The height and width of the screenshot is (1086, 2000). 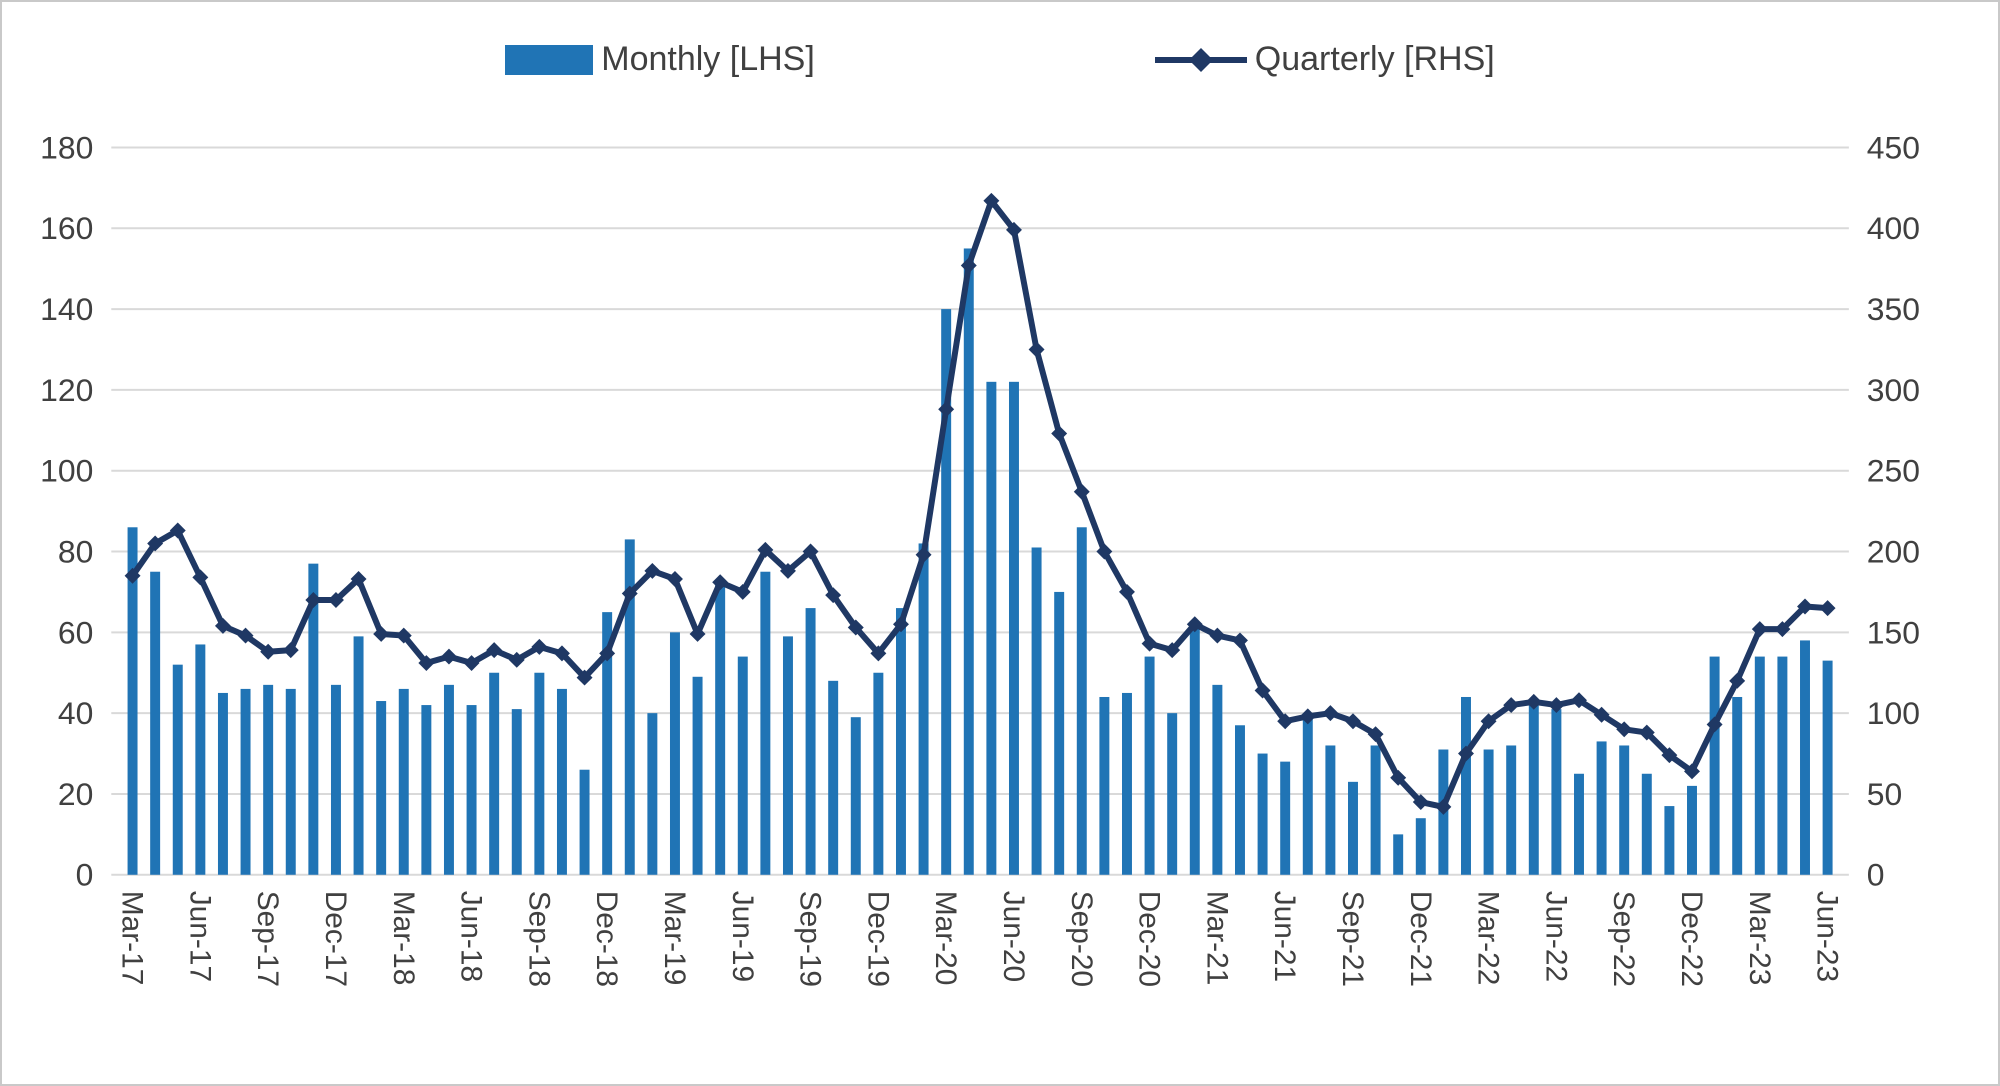 I want to click on x-axis-tick-label: Jun-23, so click(x=1827, y=936).